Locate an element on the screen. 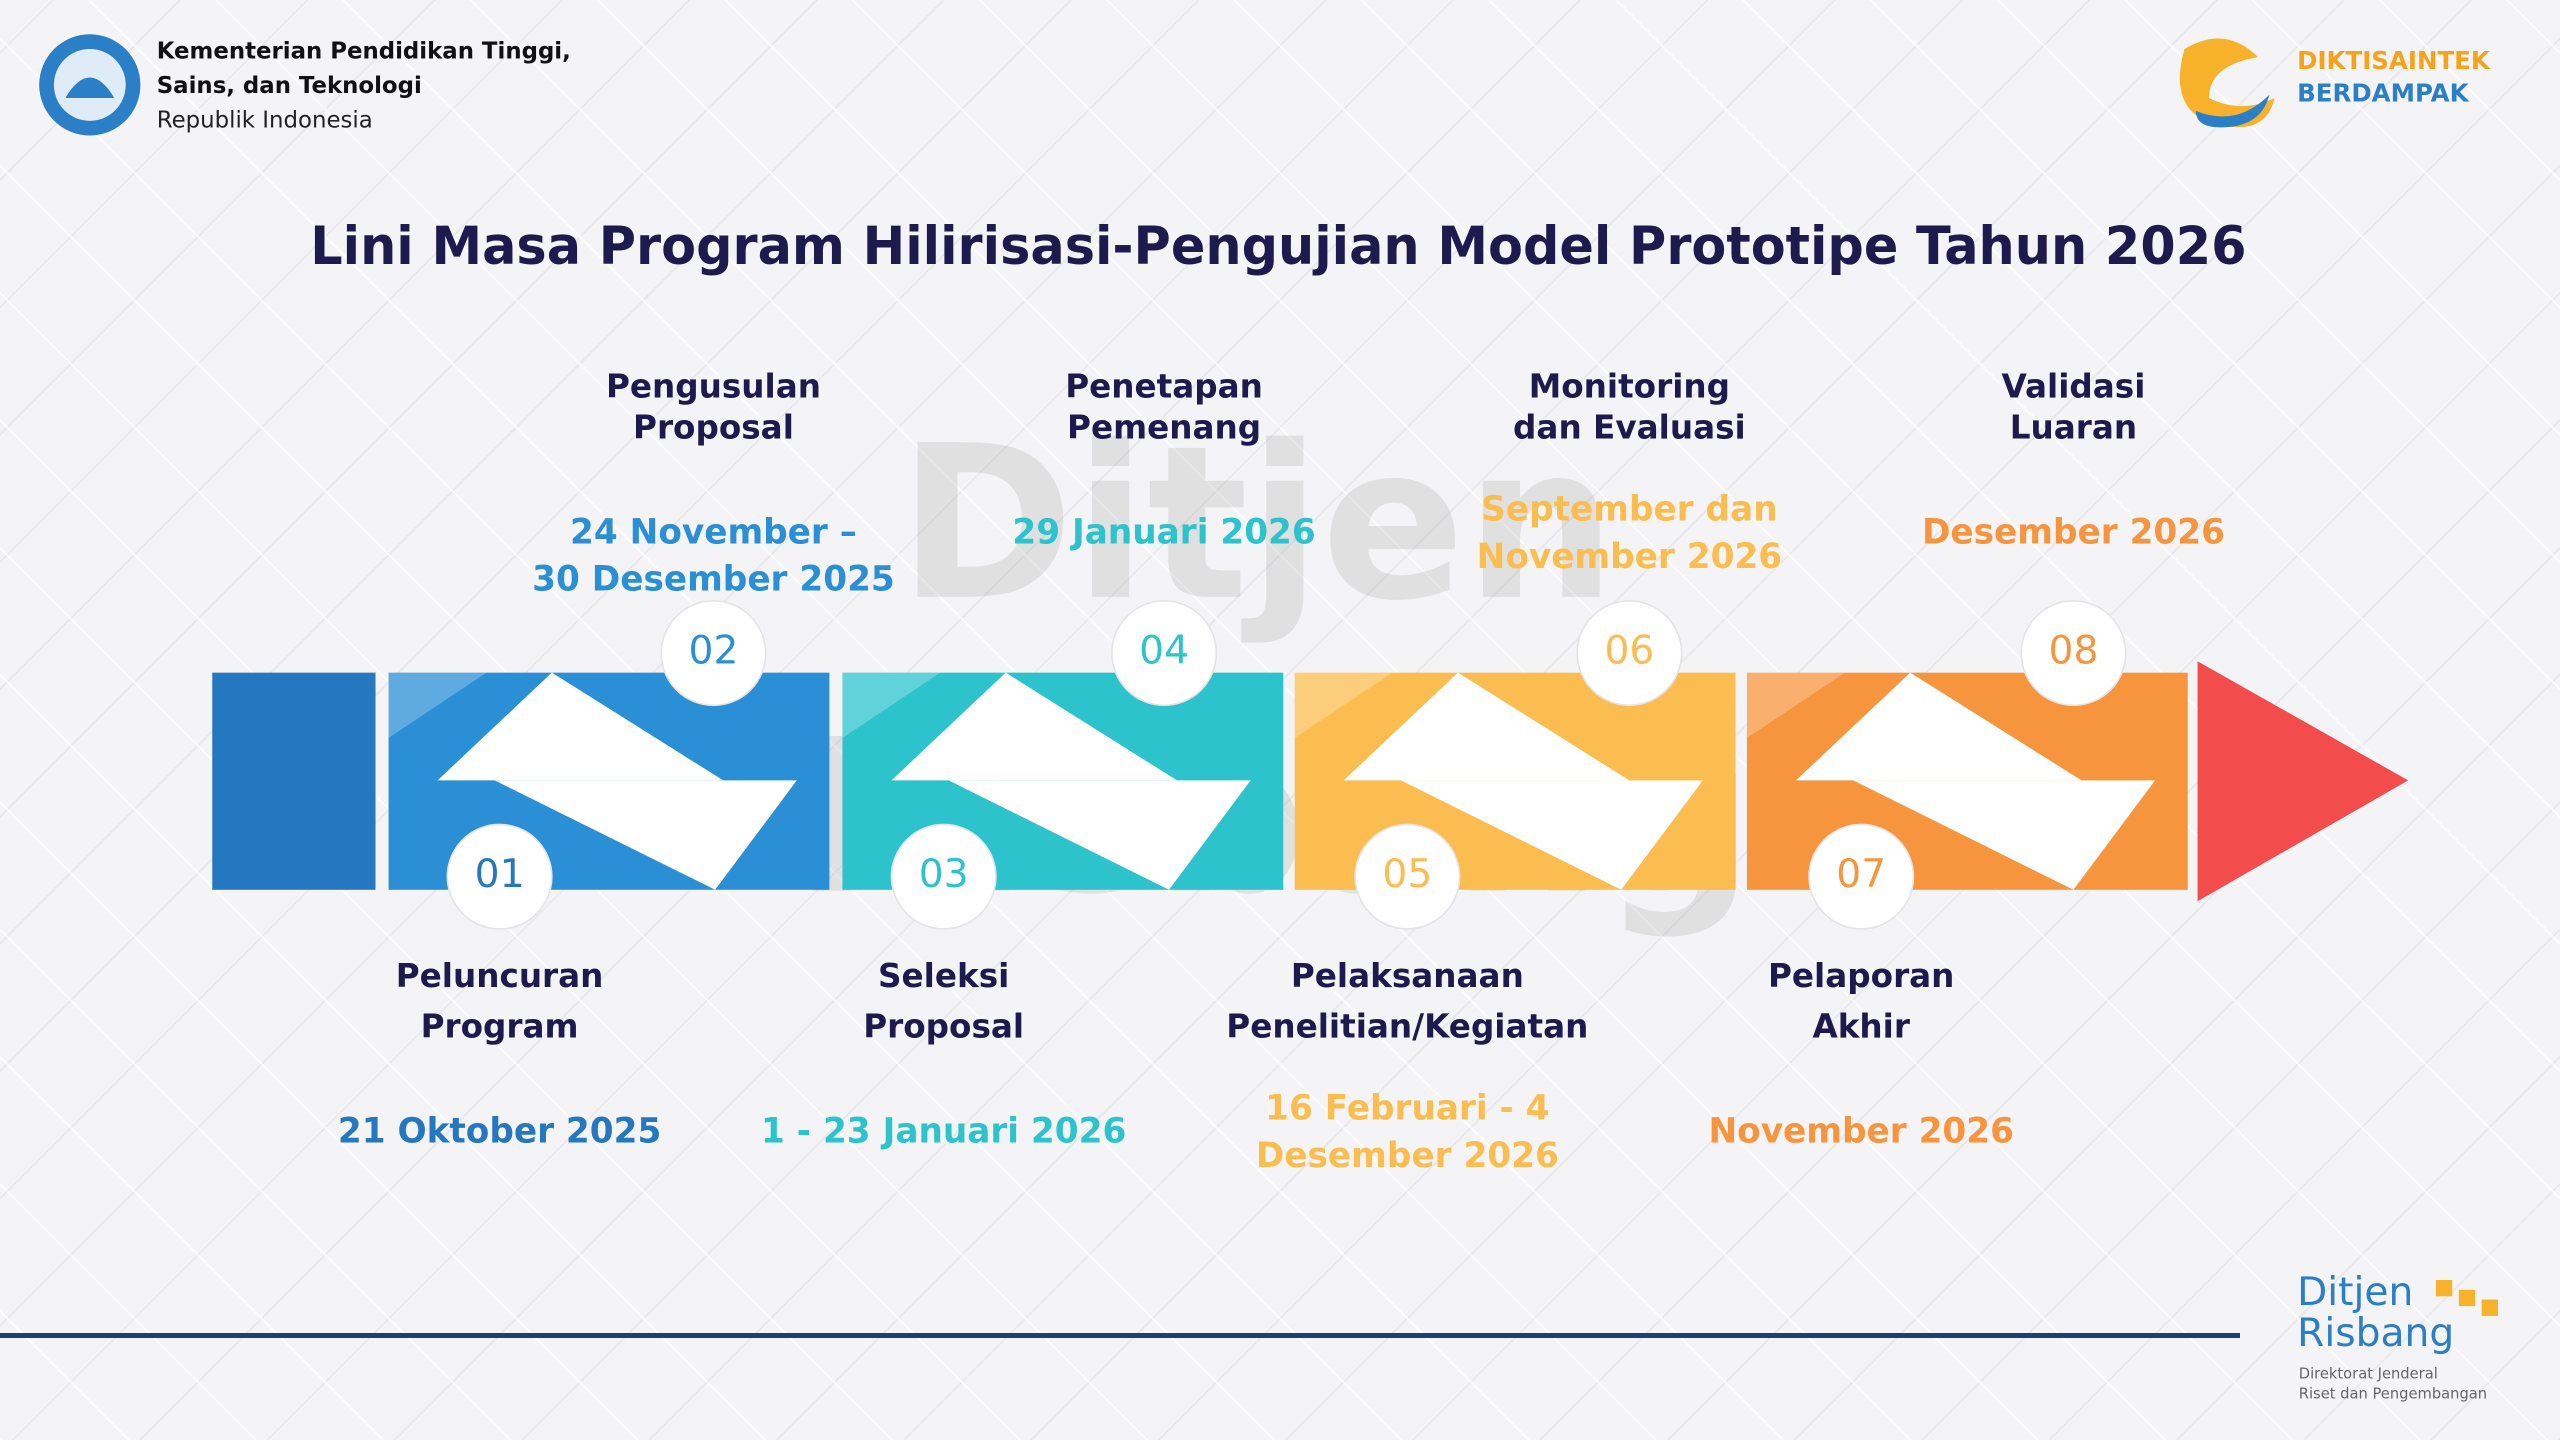  brand-text: DIKTISAINTEK is located at coordinates (2394, 60).